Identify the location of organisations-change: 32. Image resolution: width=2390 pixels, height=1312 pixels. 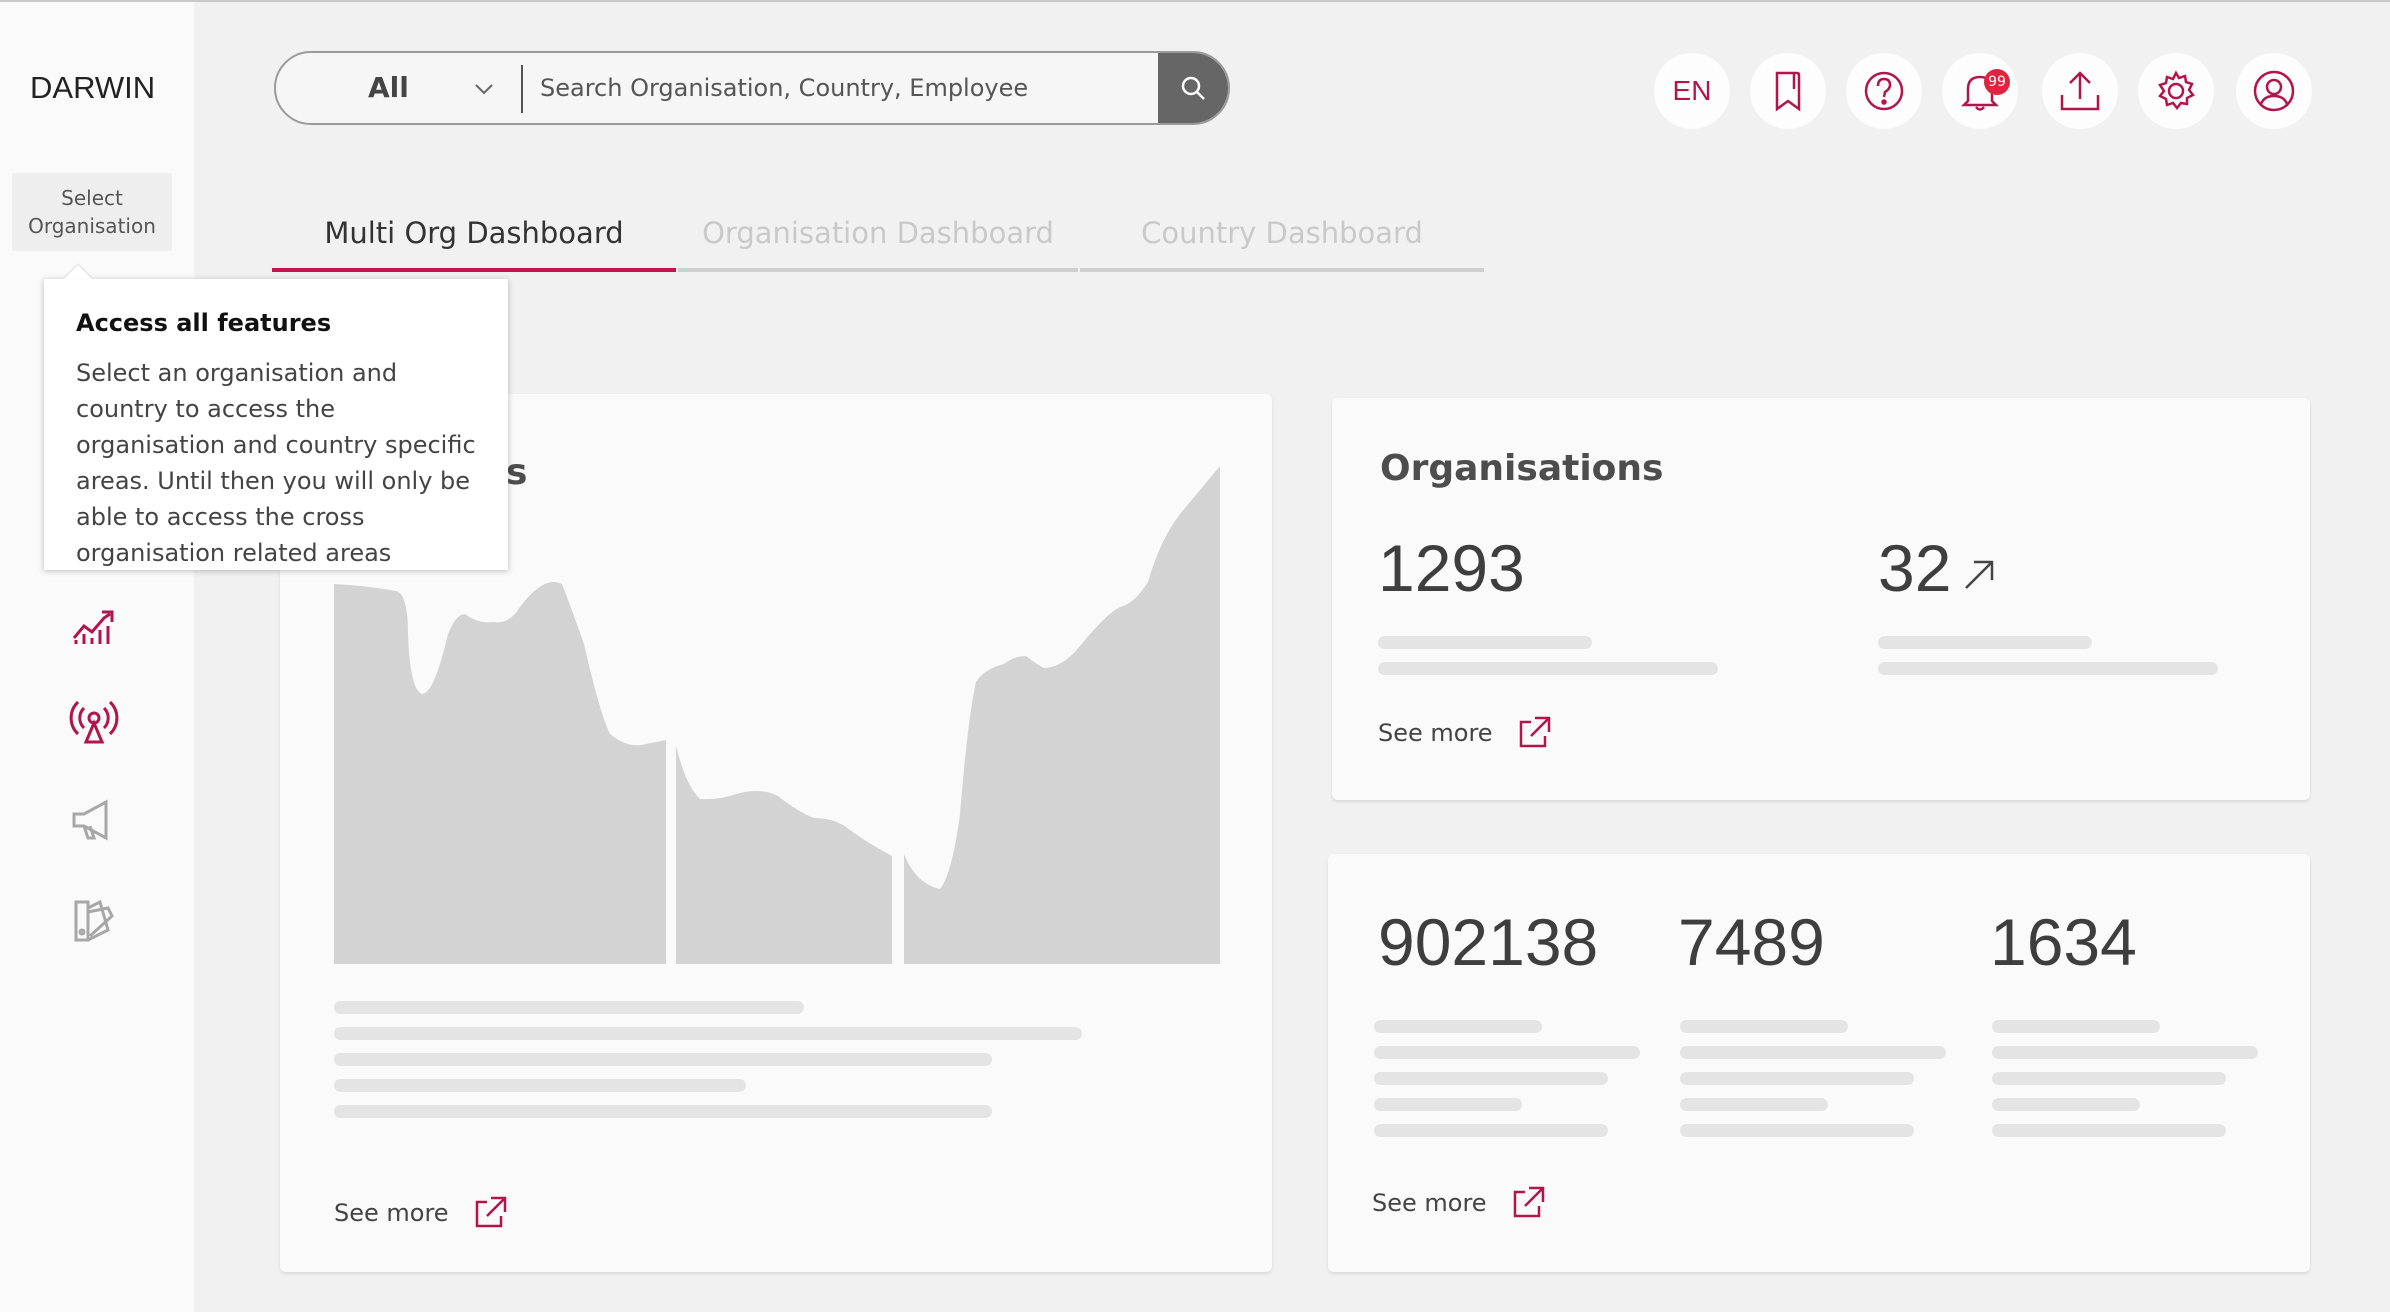
(1915, 568).